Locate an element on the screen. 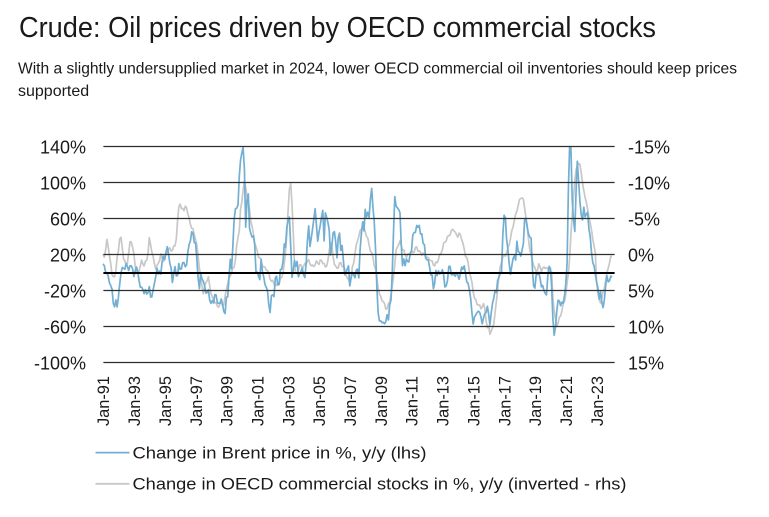 This screenshot has width=769, height=517. svg-text: Jan-23 is located at coordinates (597, 401).